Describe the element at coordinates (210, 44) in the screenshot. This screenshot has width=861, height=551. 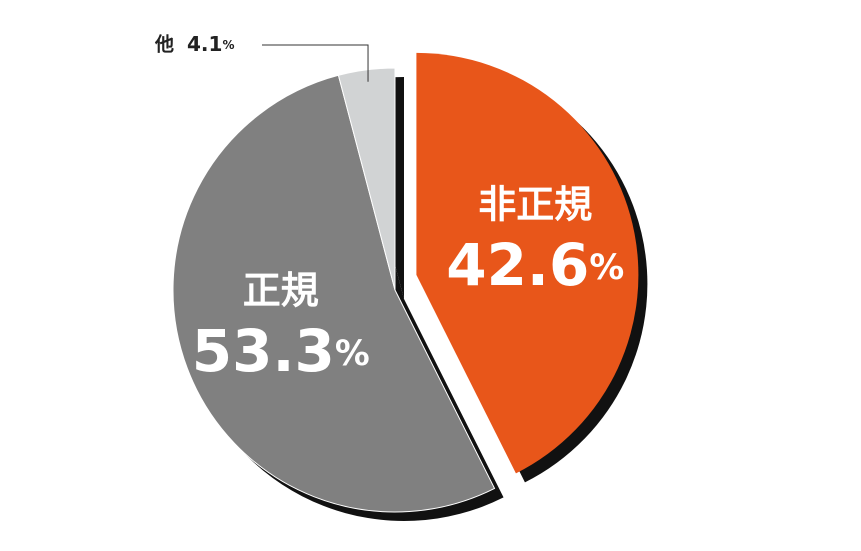
I see `value-label: 4.1%` at that location.